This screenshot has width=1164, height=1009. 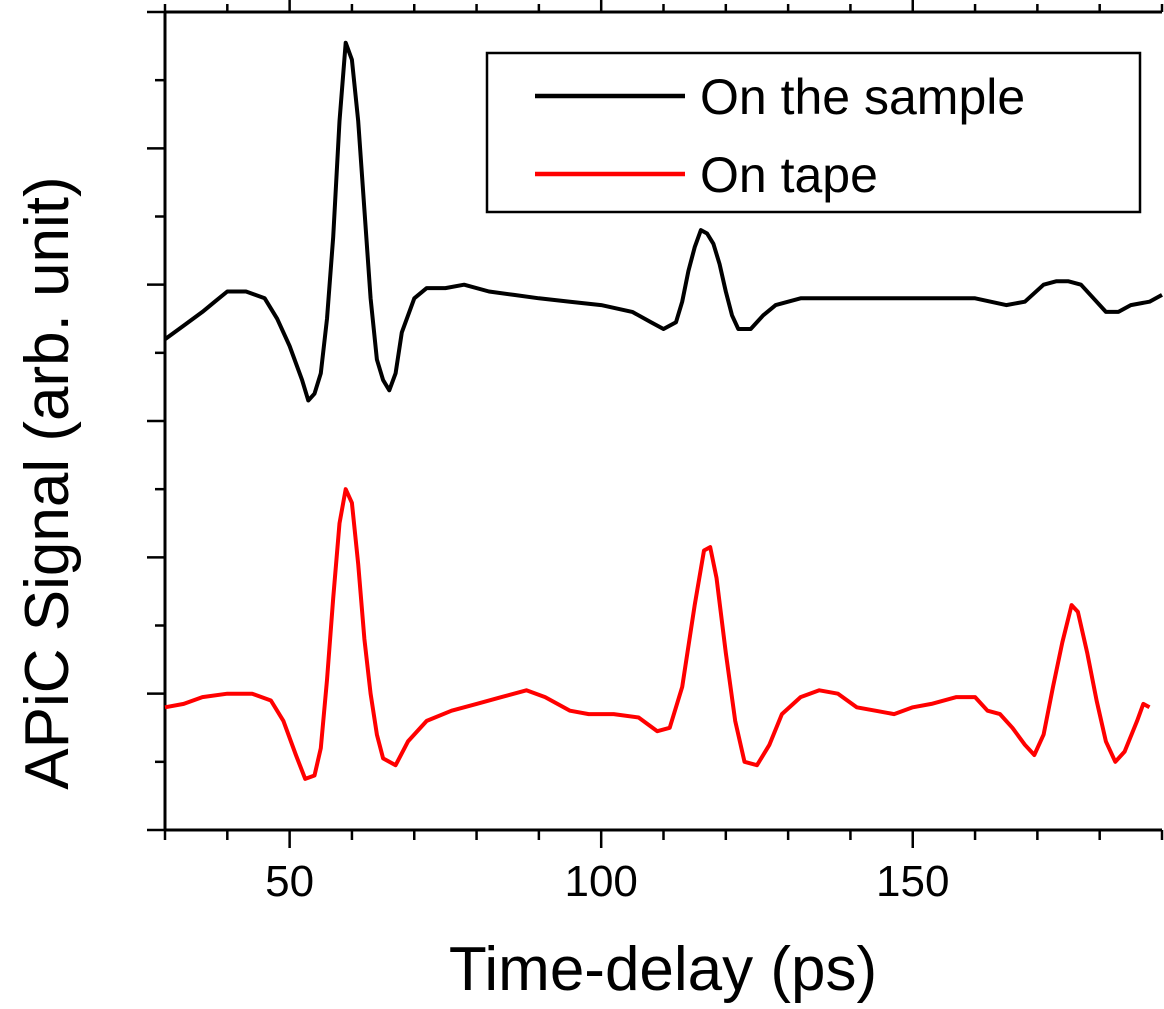 What do you see at coordinates (789, 175) in the screenshot?
I see `legend-label: On tape` at bounding box center [789, 175].